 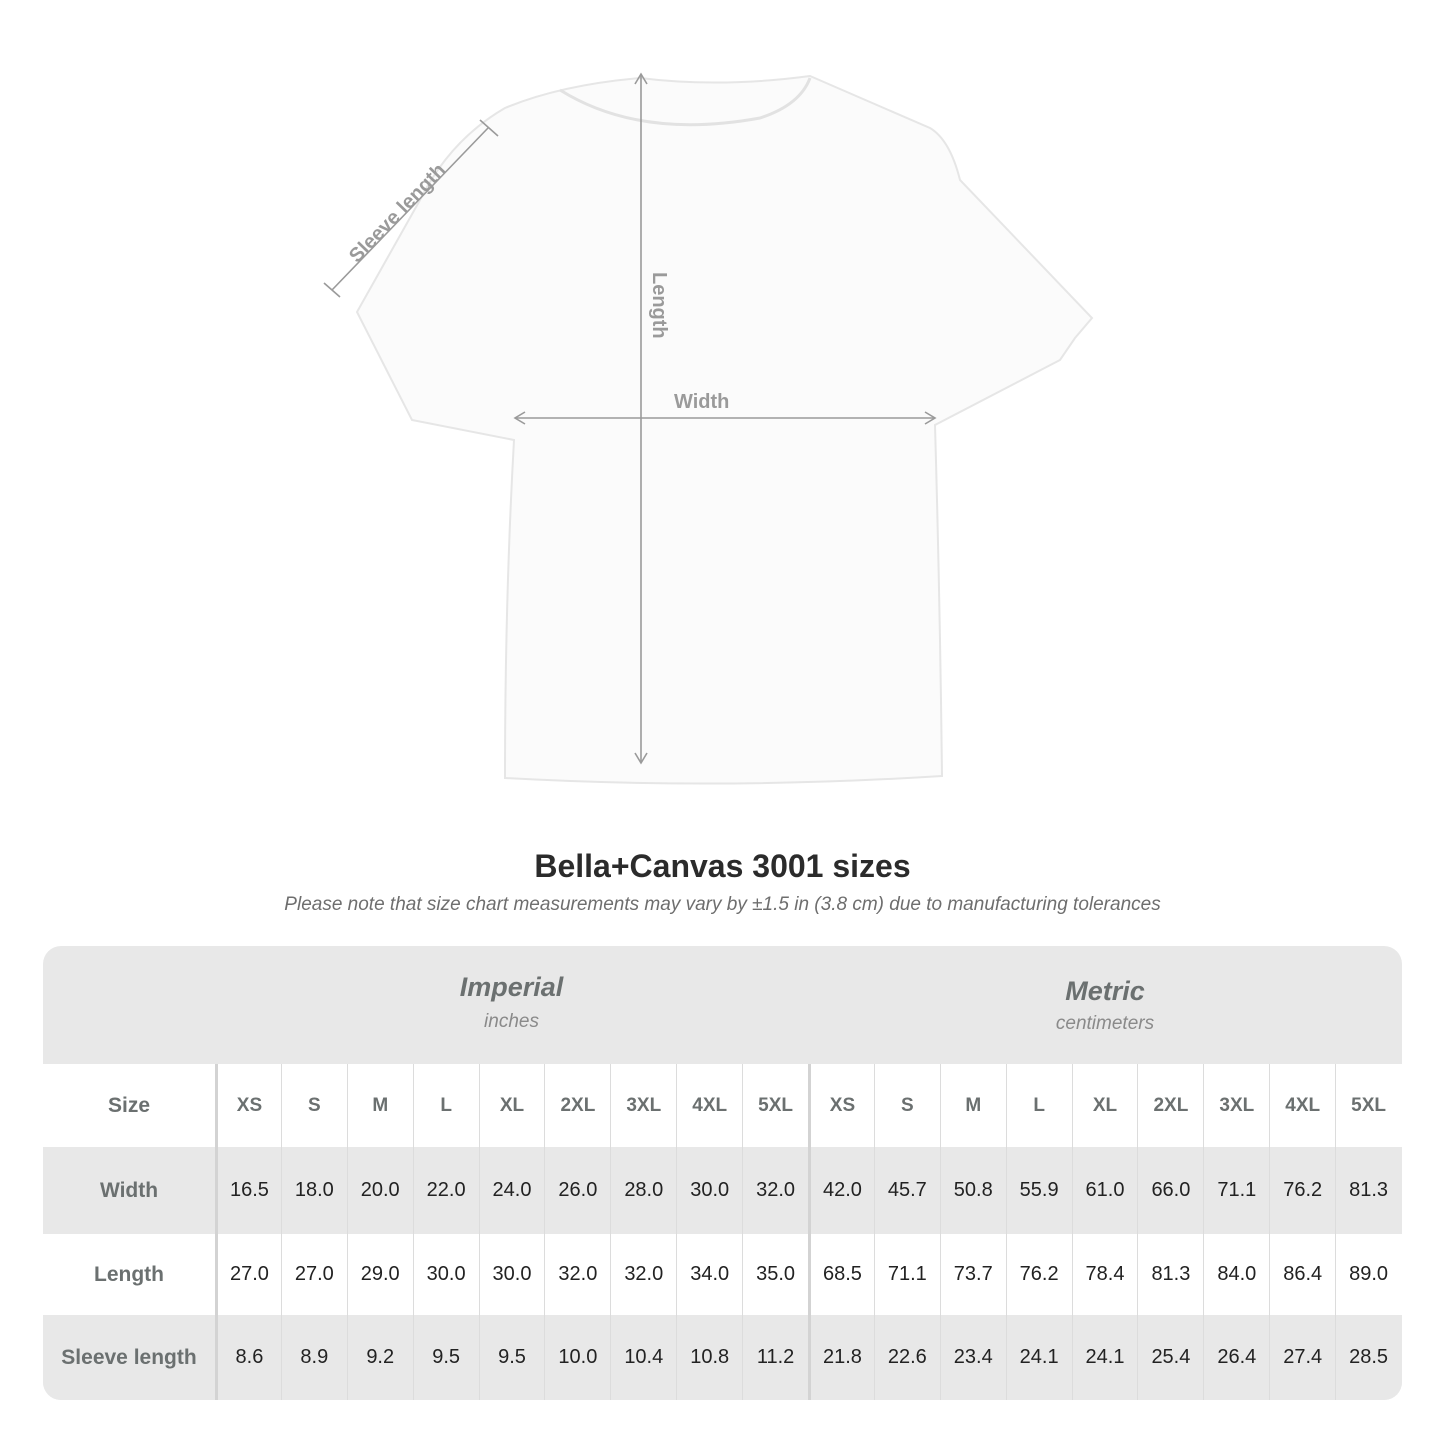 I want to click on size-label: Size, so click(x=129, y=1105).